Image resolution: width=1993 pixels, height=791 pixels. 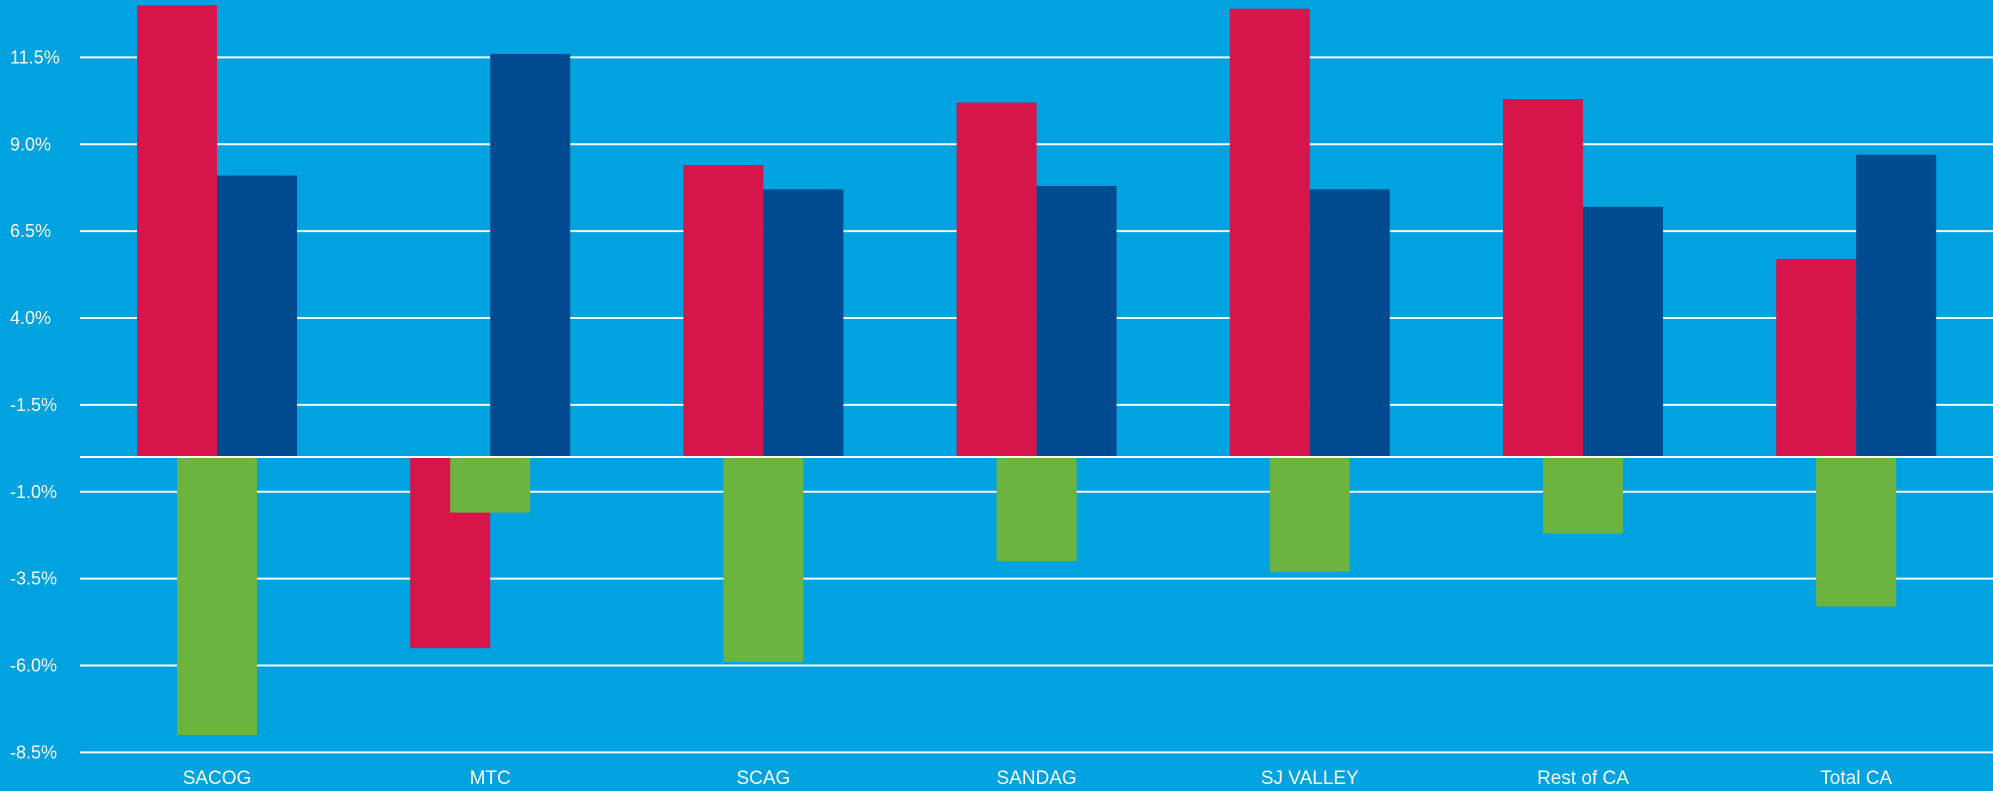 What do you see at coordinates (33, 579) in the screenshot?
I see `y-tick-label: -3.5%` at bounding box center [33, 579].